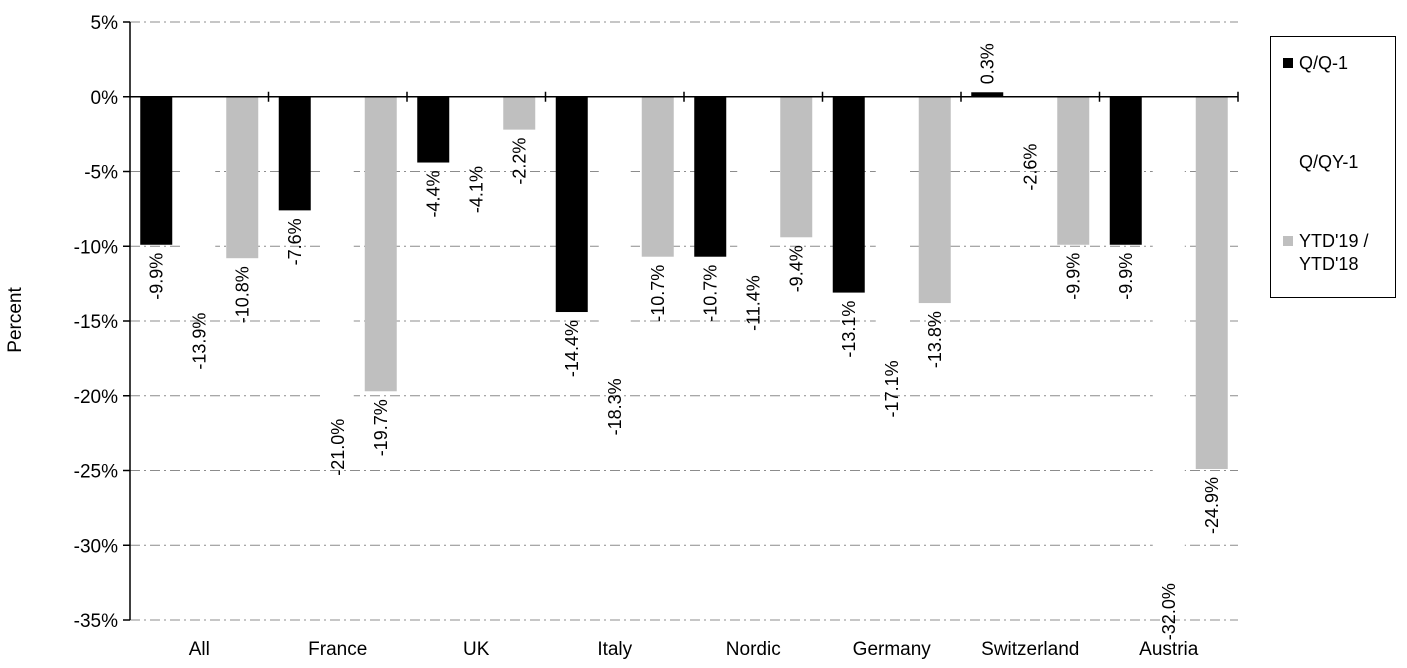  I want to click on legend-item-ytd: YTD'19 / YTD'18, so click(1338, 253).